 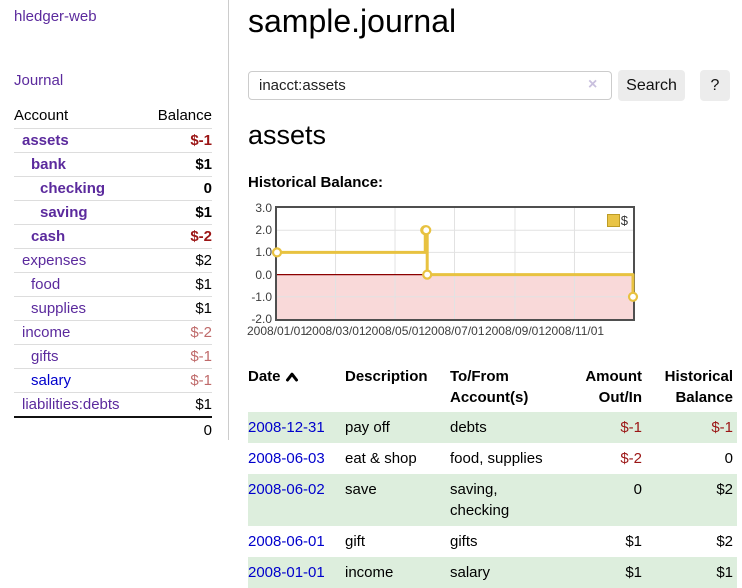 I want to click on account-link-gifts: gifts, so click(x=45, y=356).